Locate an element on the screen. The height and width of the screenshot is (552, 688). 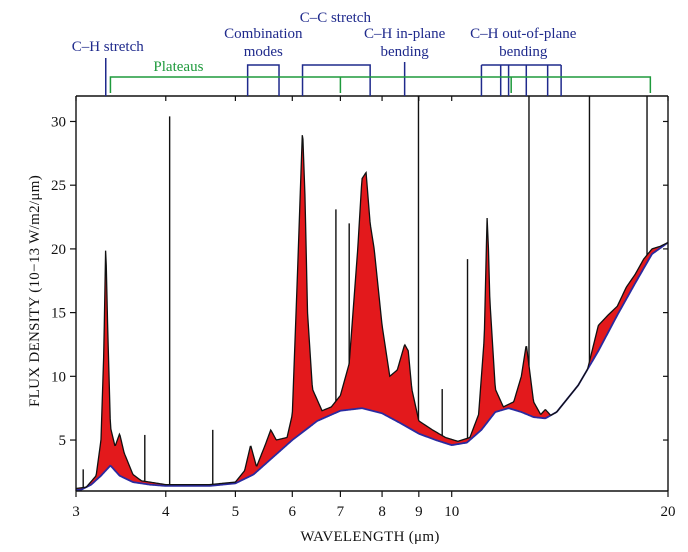
x-tick-label: 9 is located at coordinates (419, 512).